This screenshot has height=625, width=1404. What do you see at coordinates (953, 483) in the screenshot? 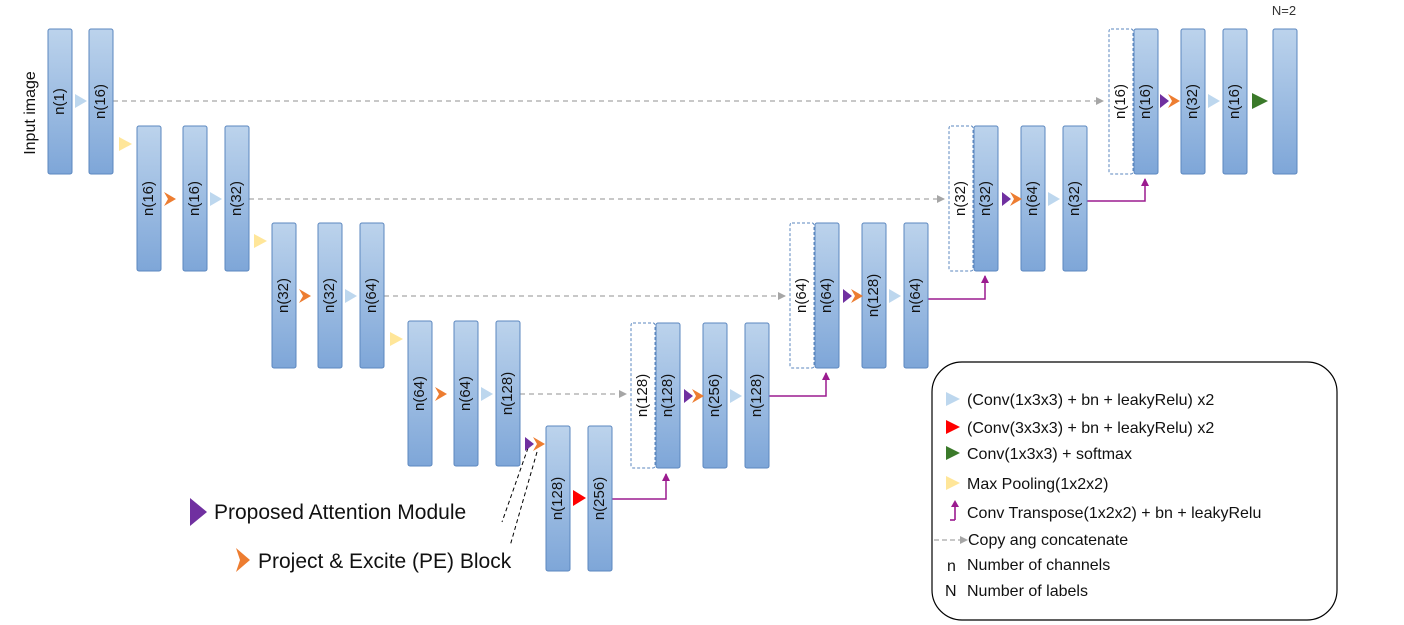
I see `legend-yellow-triangle-icon` at bounding box center [953, 483].